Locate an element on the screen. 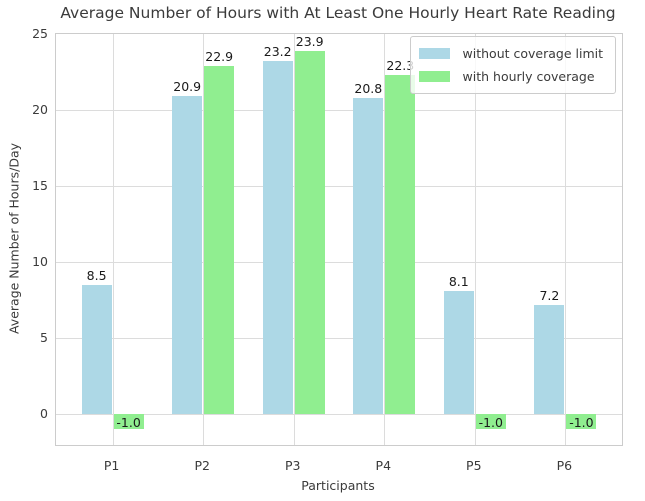 The width and height of the screenshot is (645, 501). legend-entry: without coverage limit is located at coordinates (510, 53).